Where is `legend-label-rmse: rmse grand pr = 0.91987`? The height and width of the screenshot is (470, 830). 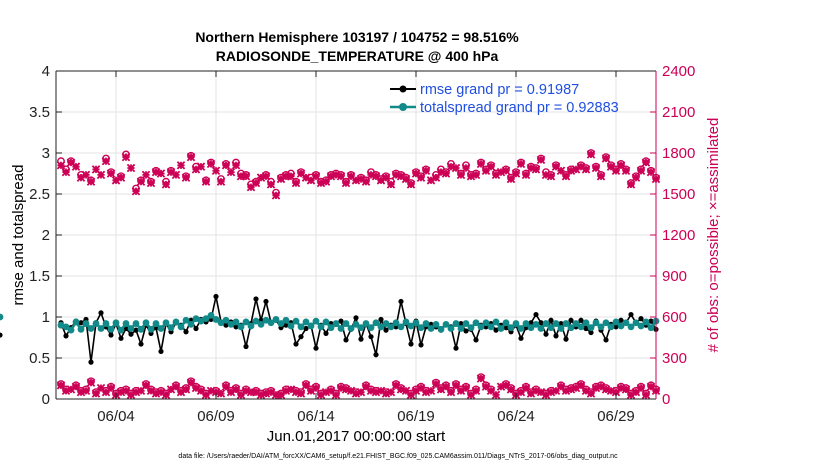 legend-label-rmse: rmse grand pr = 0.91987 is located at coordinates (499, 90).